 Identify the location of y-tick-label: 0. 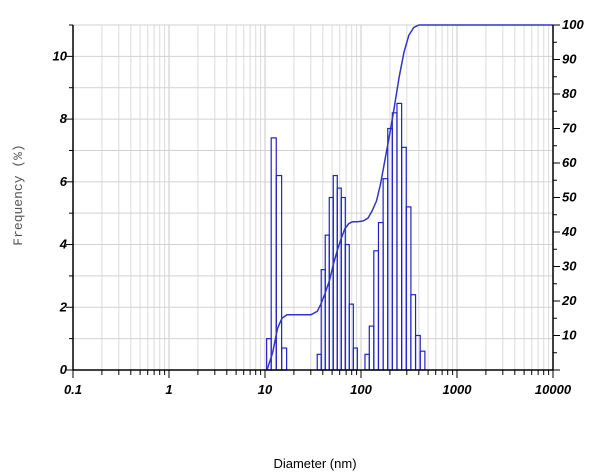
(64, 369).